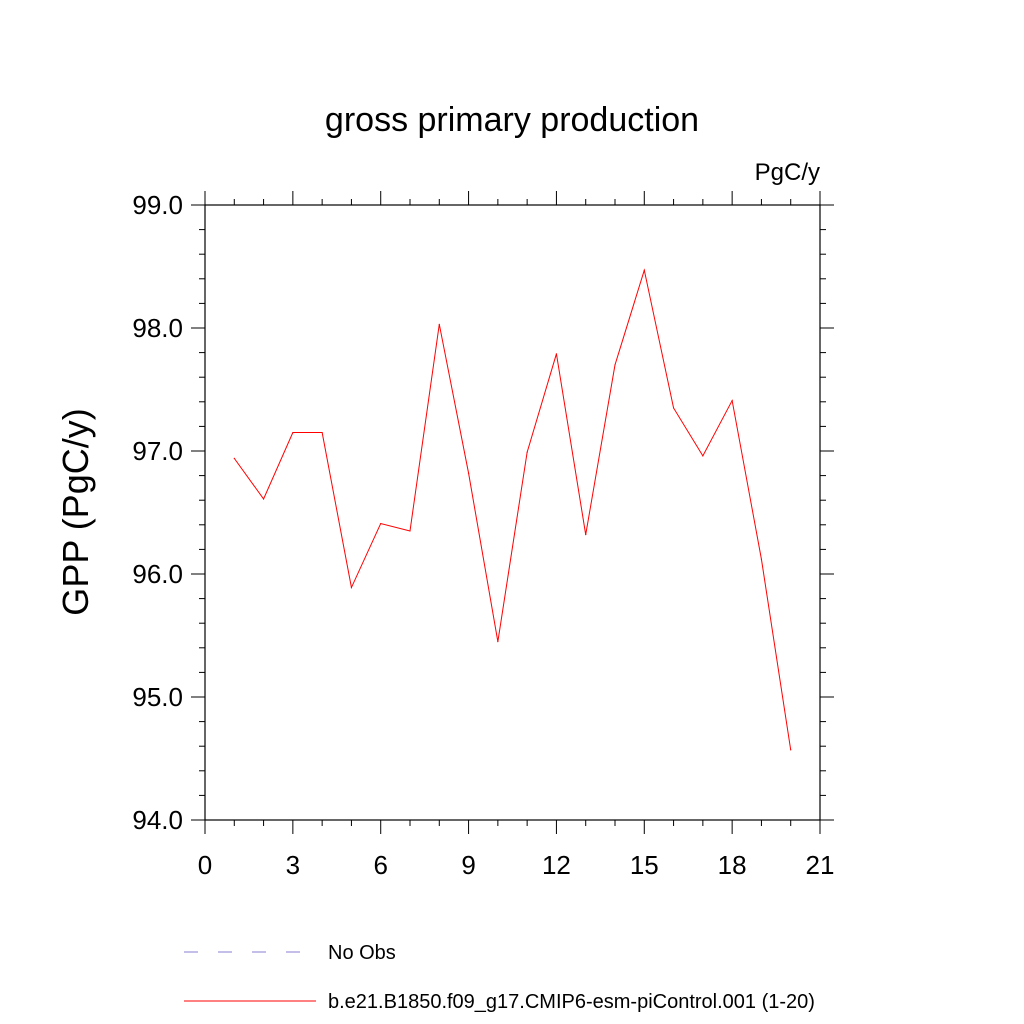  What do you see at coordinates (644, 865) in the screenshot?
I see `x-tick-label: 15` at bounding box center [644, 865].